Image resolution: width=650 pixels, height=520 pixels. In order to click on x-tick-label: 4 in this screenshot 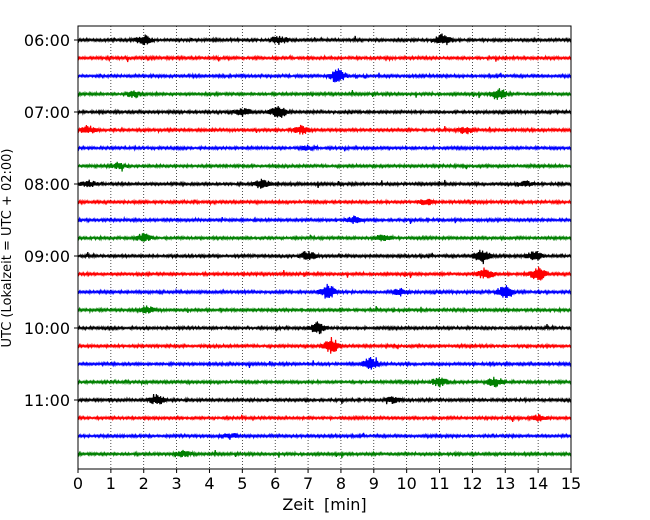, I will do `click(209, 483)`.